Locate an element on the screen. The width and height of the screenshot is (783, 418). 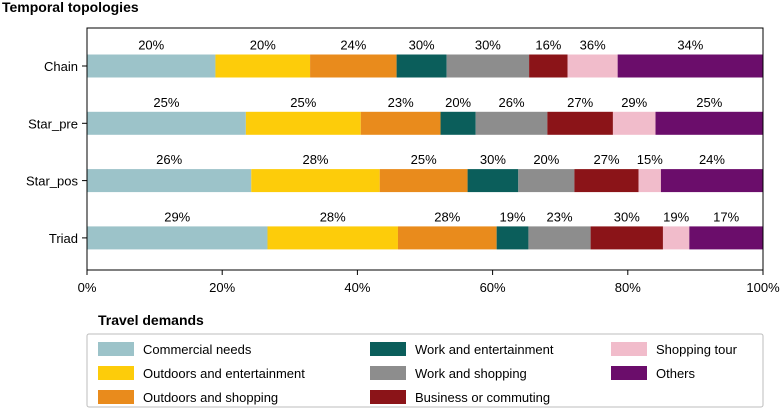
legend-label: Others is located at coordinates (676, 373).